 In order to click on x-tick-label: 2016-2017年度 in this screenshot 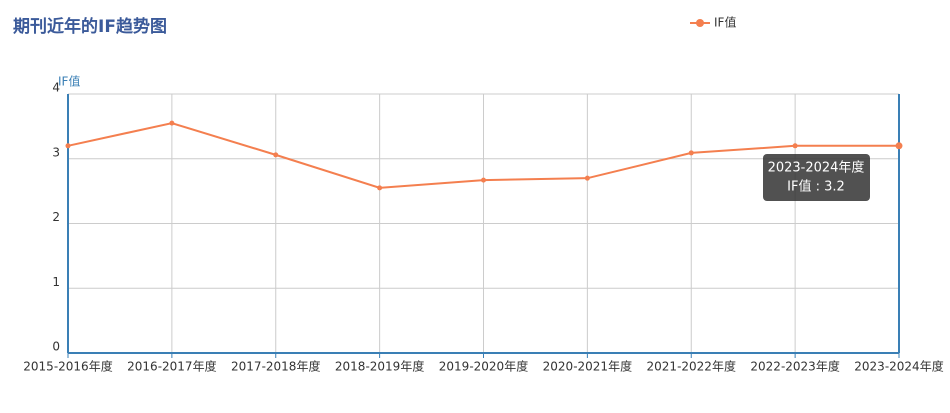, I will do `click(171, 366)`.